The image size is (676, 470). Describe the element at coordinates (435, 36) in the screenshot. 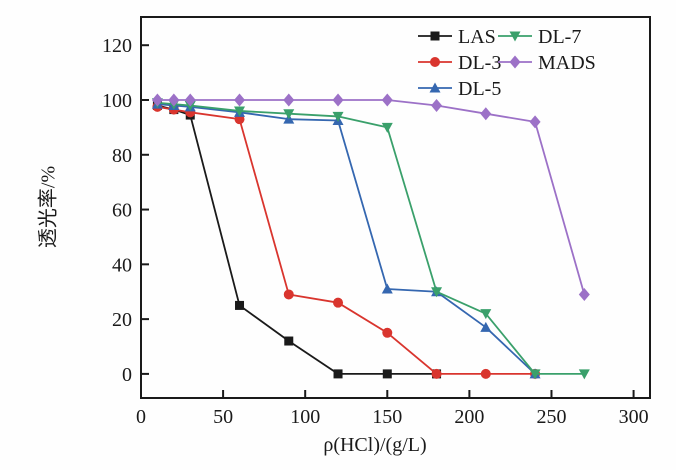

I see `legend-marker-LAS` at that location.